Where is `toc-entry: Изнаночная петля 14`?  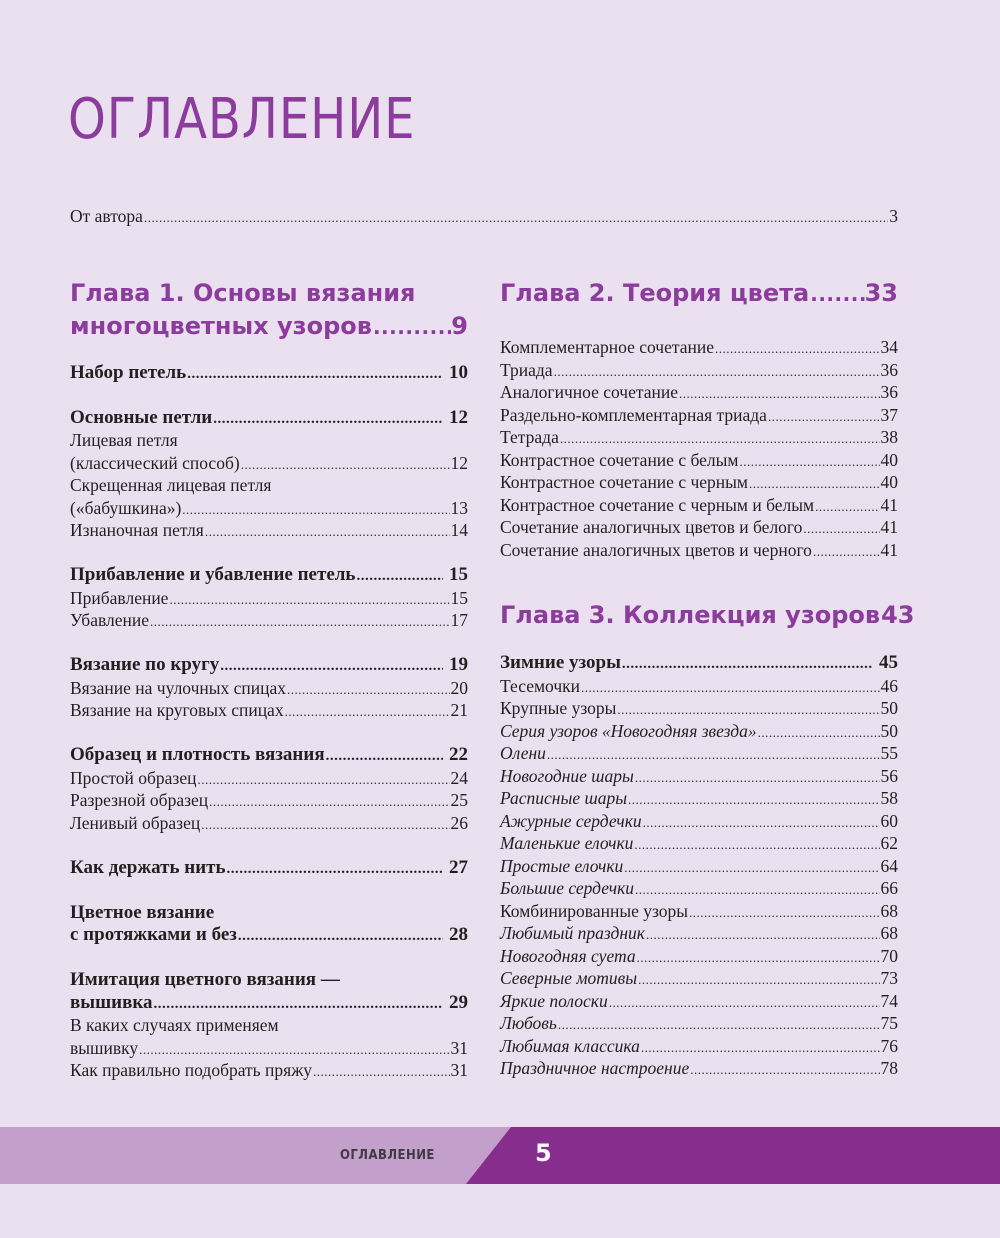
toc-entry: Изнаночная петля 14 is located at coordinates (269, 530).